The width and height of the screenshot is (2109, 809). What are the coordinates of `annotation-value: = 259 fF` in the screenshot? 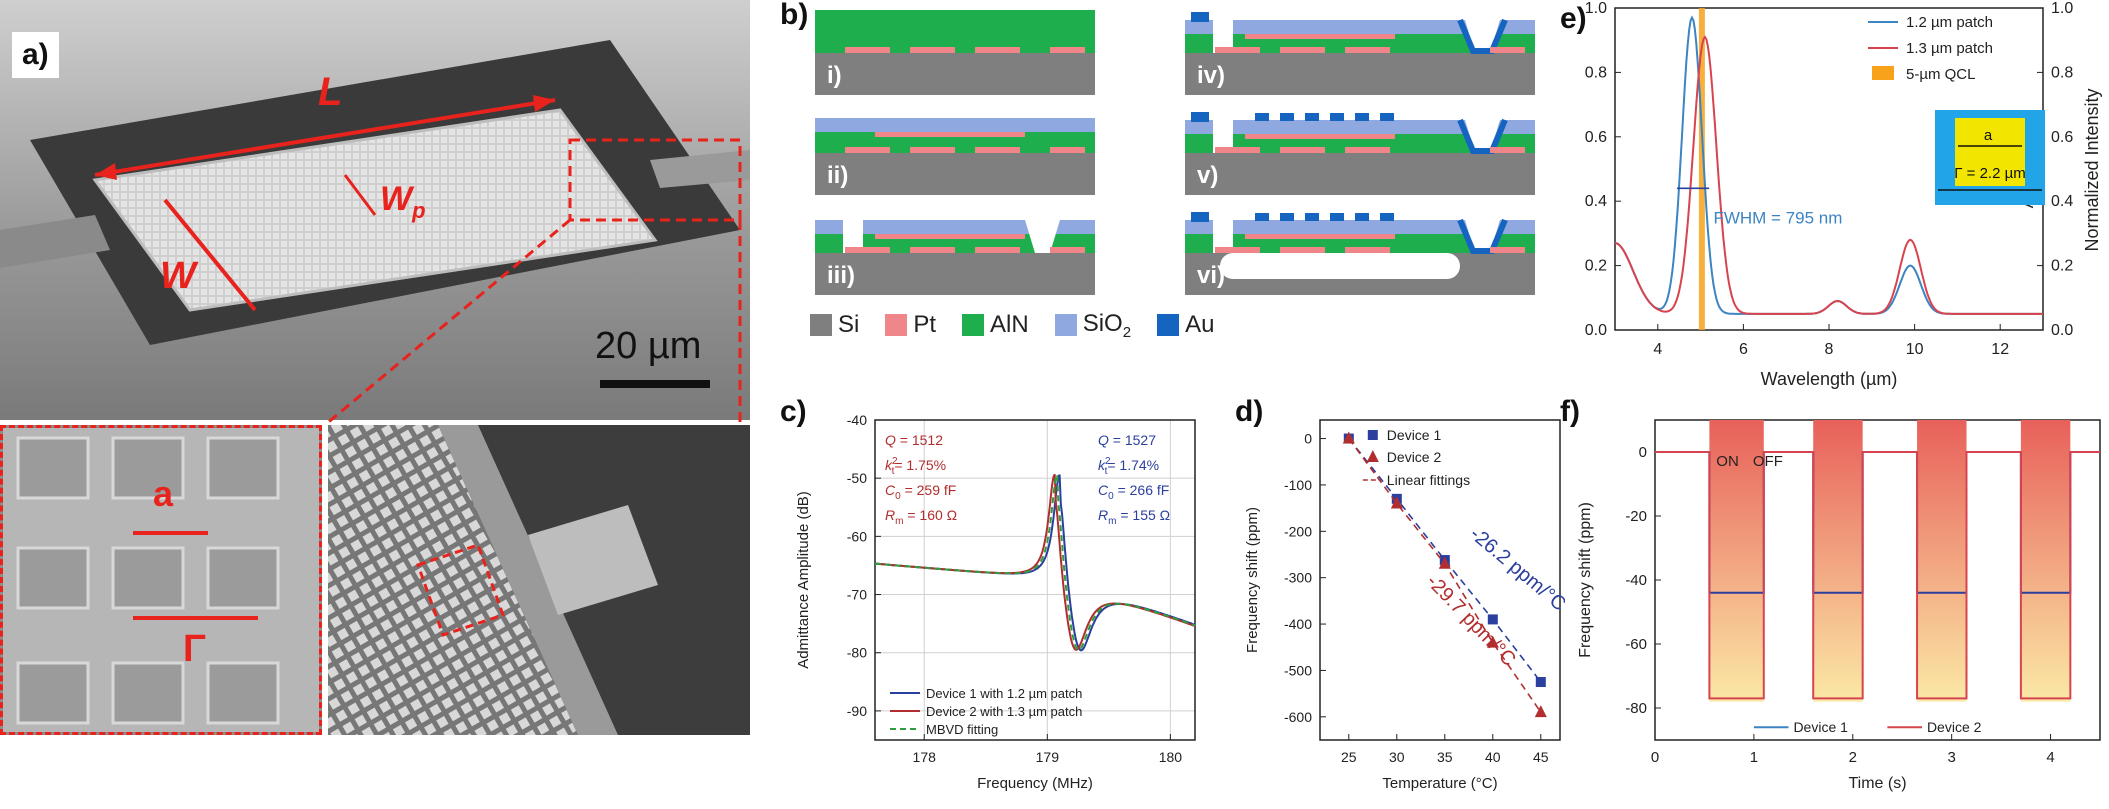 It's located at (929, 490).